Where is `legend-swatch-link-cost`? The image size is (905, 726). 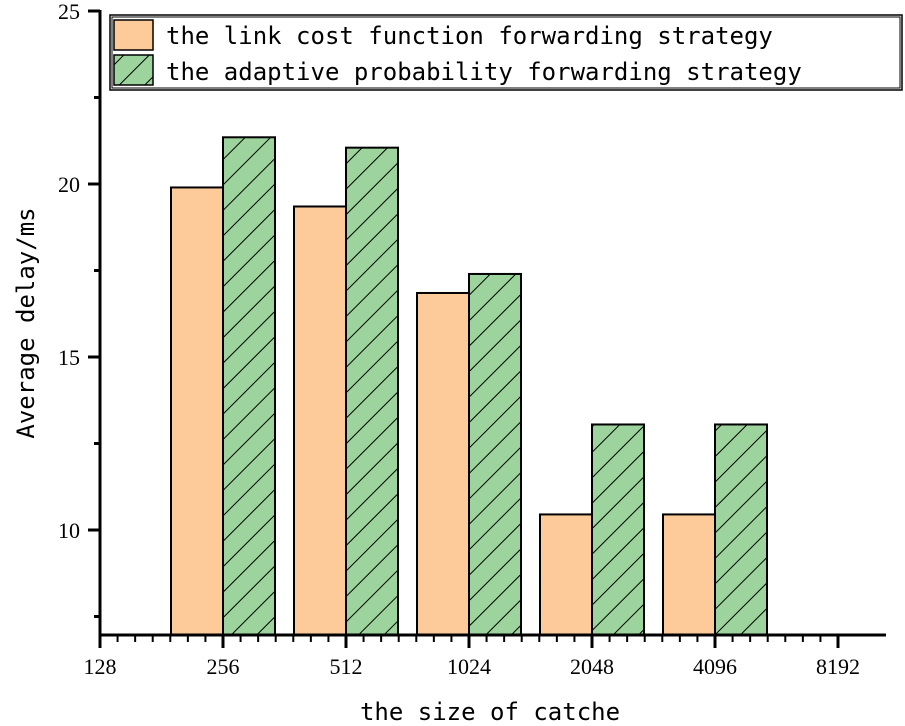 legend-swatch-link-cost is located at coordinates (133, 35).